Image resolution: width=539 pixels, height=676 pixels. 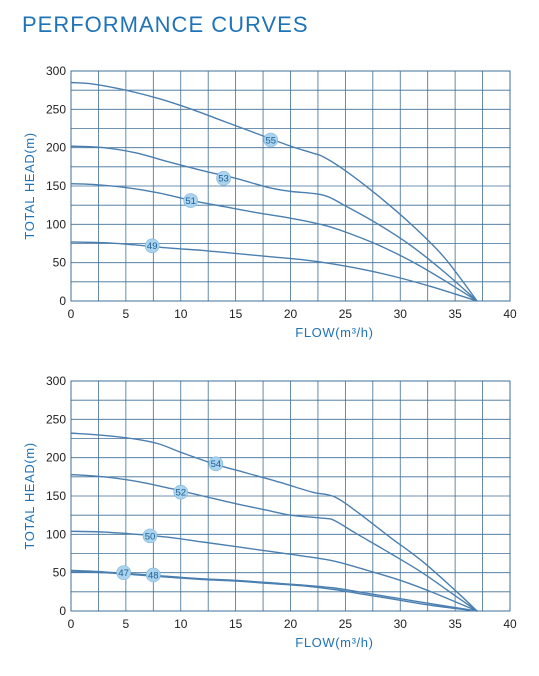 I want to click on curve-marker-55: 55, so click(x=271, y=140).